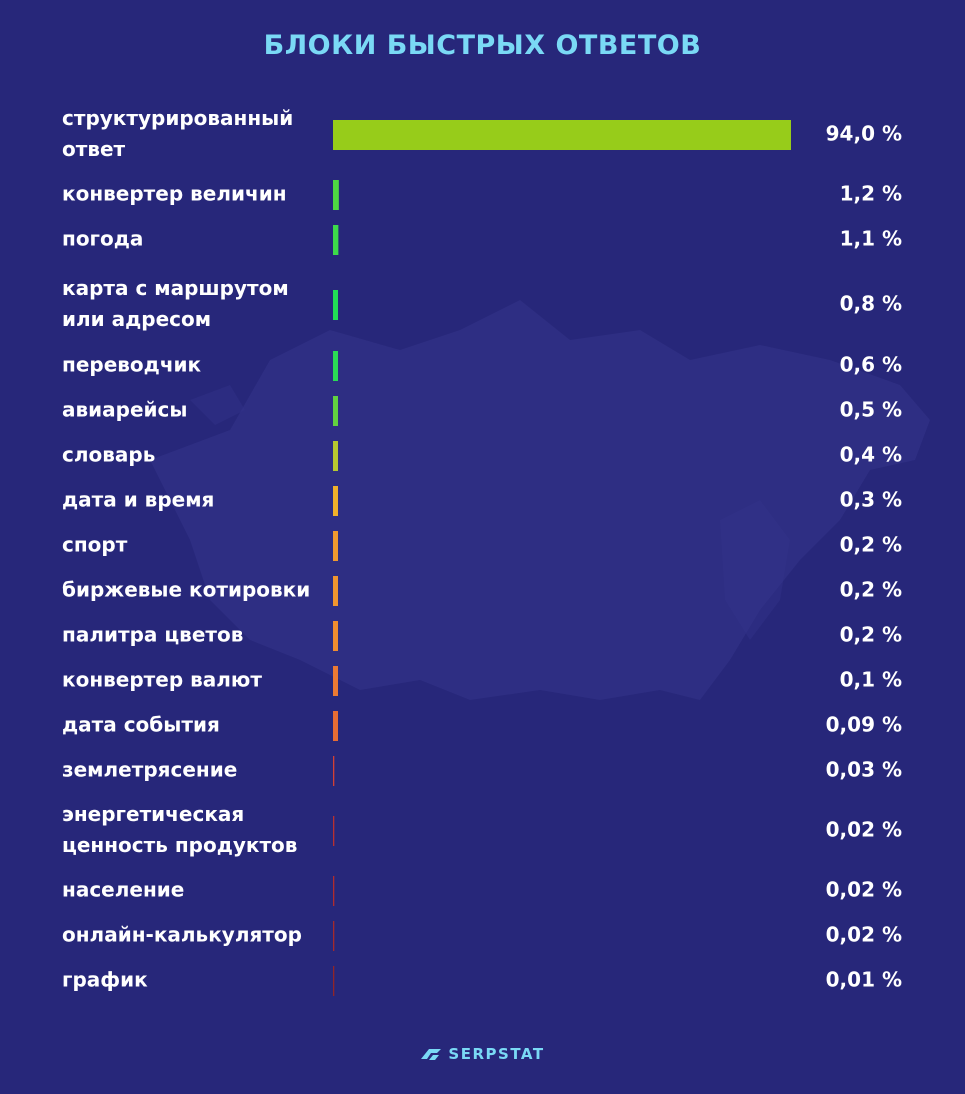 This screenshot has width=965, height=1094. Describe the element at coordinates (105, 980) in the screenshot. I see `category-label-18: график` at that location.